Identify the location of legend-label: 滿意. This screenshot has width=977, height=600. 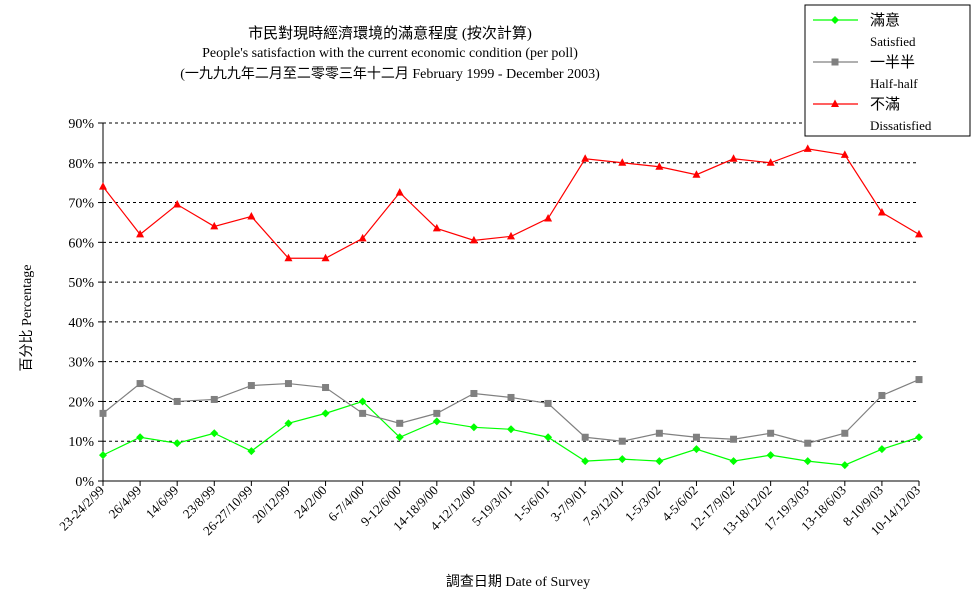
(885, 20).